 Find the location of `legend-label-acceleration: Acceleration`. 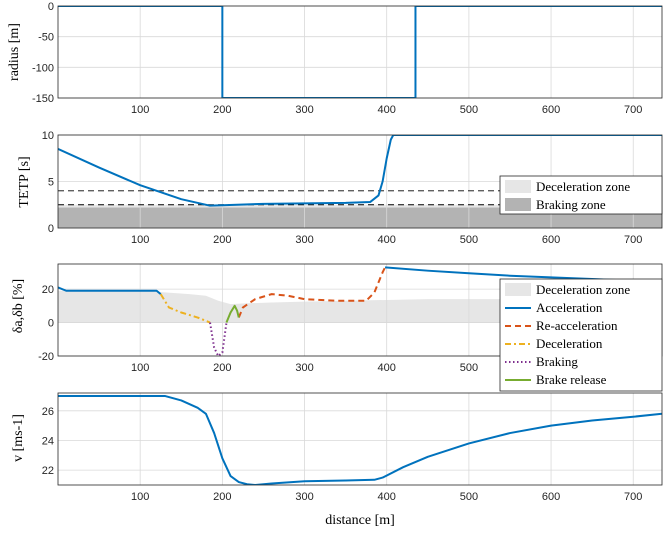

legend-label-acceleration: Acceleration is located at coordinates (569, 307).